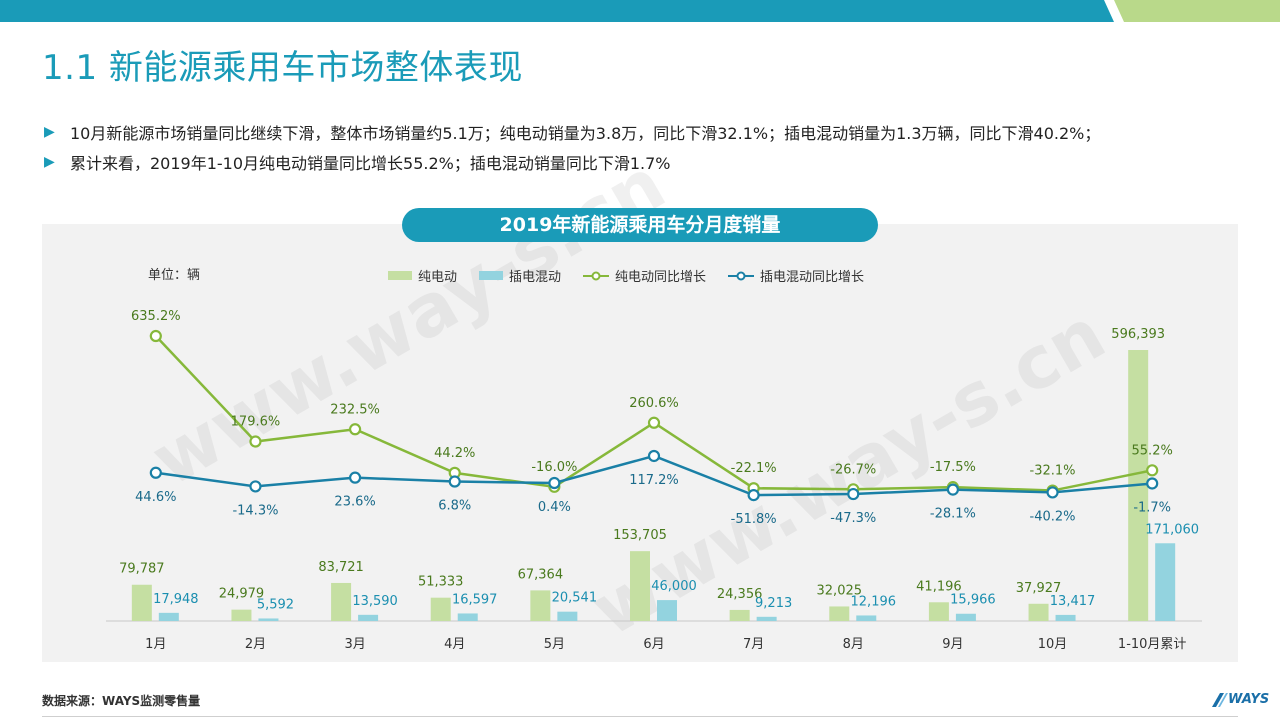  What do you see at coordinates (741, 275) in the screenshot?
I see `legend-line-phev-growth` at bounding box center [741, 275].